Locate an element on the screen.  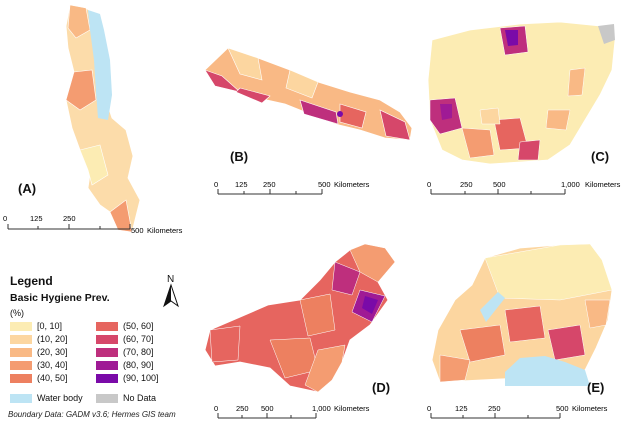
north-arrow-icon: N is located at coordinates (171, 291).